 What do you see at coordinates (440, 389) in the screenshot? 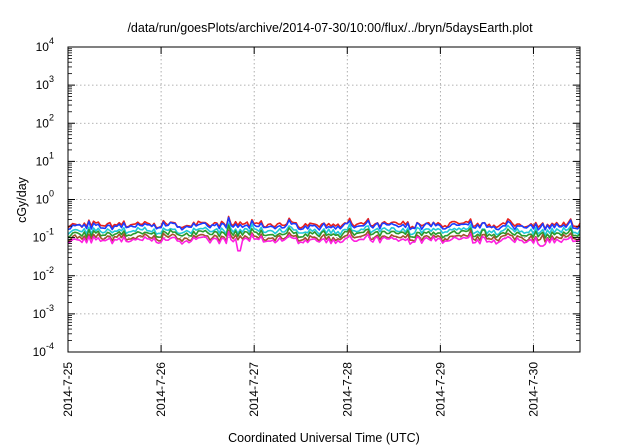
I see `x-tick-label: 2014-7-29` at bounding box center [440, 389].